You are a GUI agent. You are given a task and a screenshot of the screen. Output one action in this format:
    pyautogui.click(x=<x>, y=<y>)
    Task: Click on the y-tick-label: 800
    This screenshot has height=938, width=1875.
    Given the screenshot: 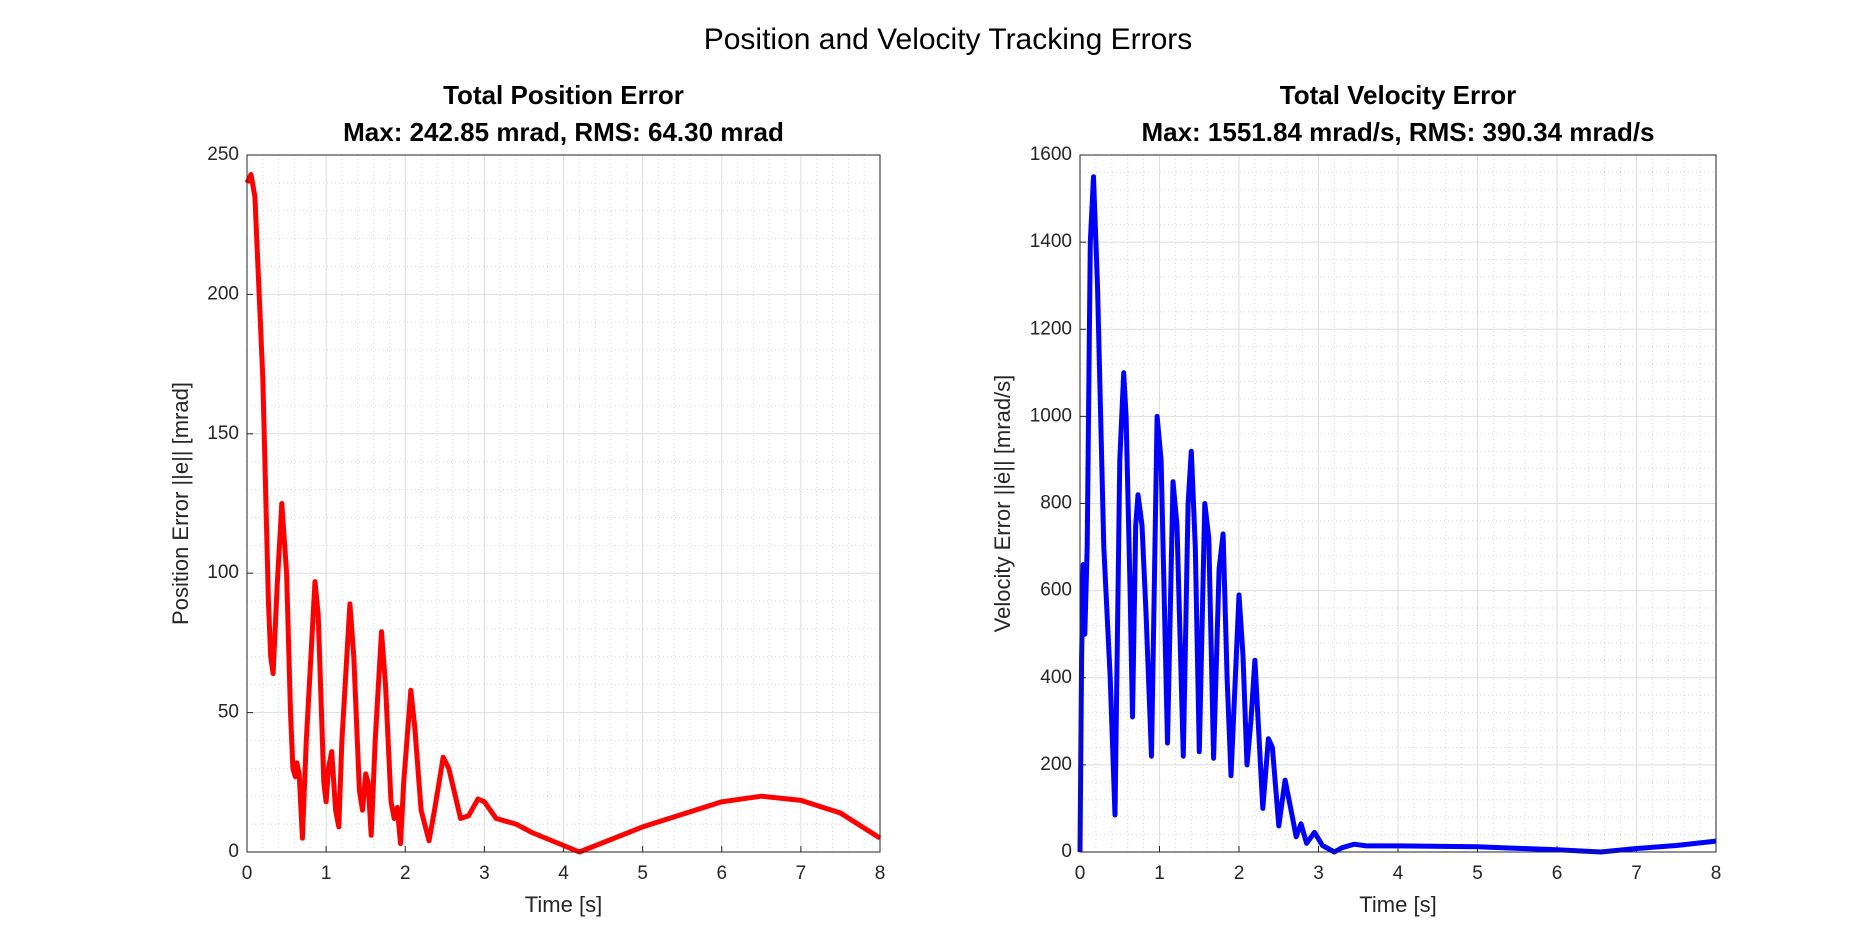 What is the action you would take?
    pyautogui.click(x=1056, y=503)
    